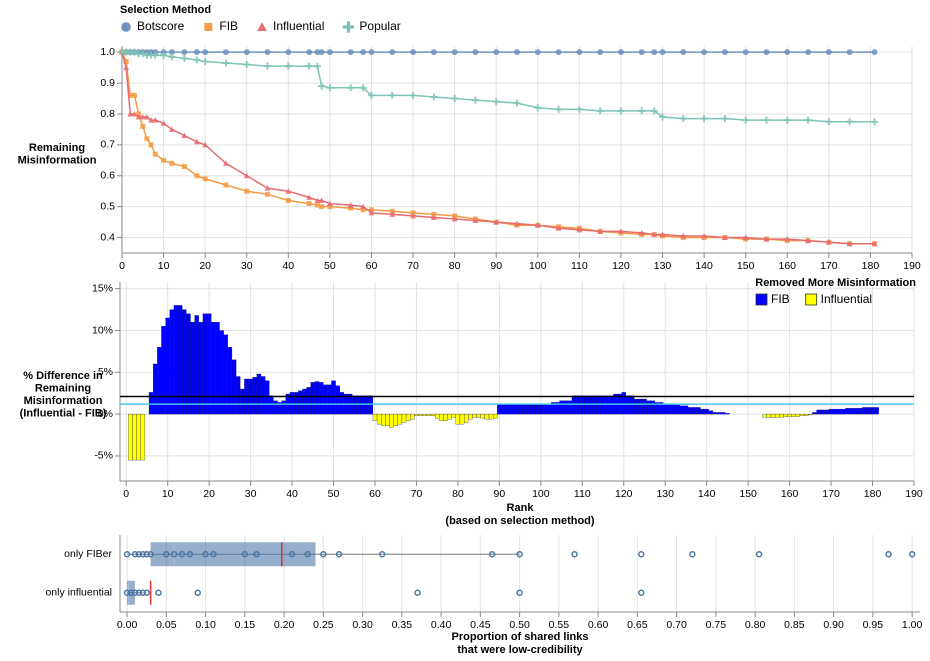  What do you see at coordinates (746, 266) in the screenshot?
I see `x-tick-label: 150` at bounding box center [746, 266].